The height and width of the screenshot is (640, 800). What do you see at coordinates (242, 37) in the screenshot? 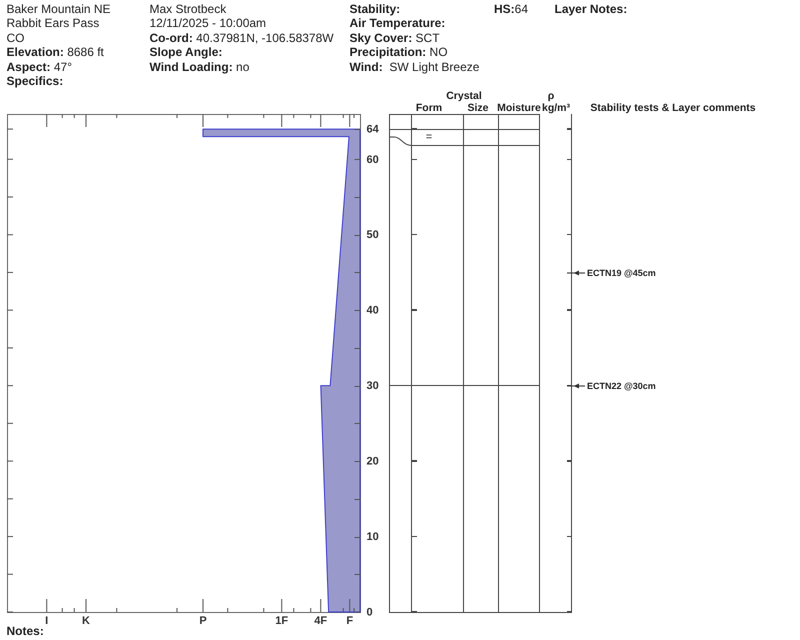
I see `text: Co-ord: 40.37981N, -106.58378W` at bounding box center [242, 37].